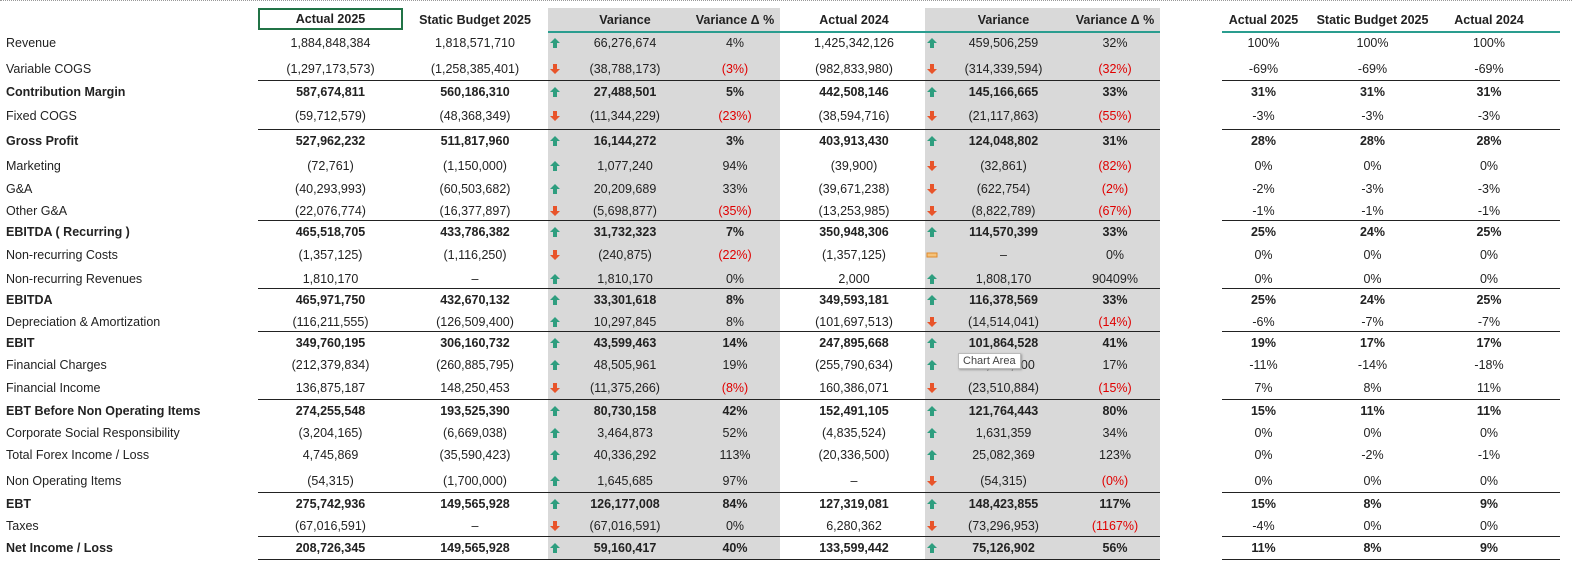 This screenshot has height=577, width=1572. What do you see at coordinates (854, 365) in the screenshot?
I see `cell: (255,790,634)` at bounding box center [854, 365].